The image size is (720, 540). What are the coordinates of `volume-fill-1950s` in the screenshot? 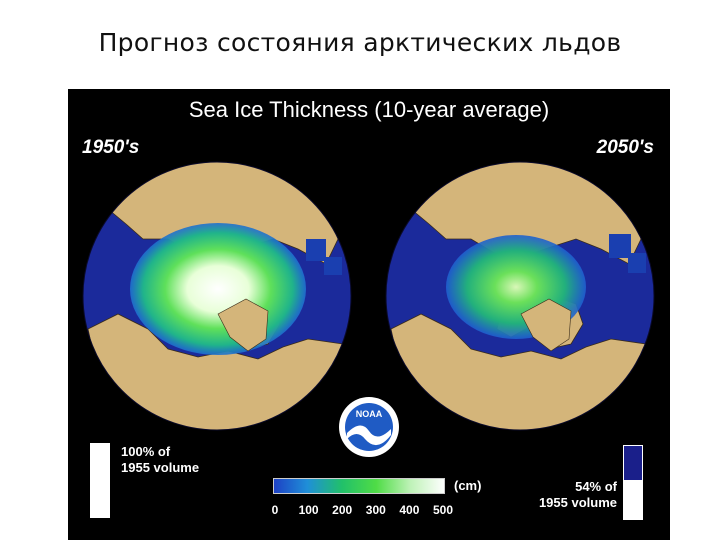 It's located at (100, 480).